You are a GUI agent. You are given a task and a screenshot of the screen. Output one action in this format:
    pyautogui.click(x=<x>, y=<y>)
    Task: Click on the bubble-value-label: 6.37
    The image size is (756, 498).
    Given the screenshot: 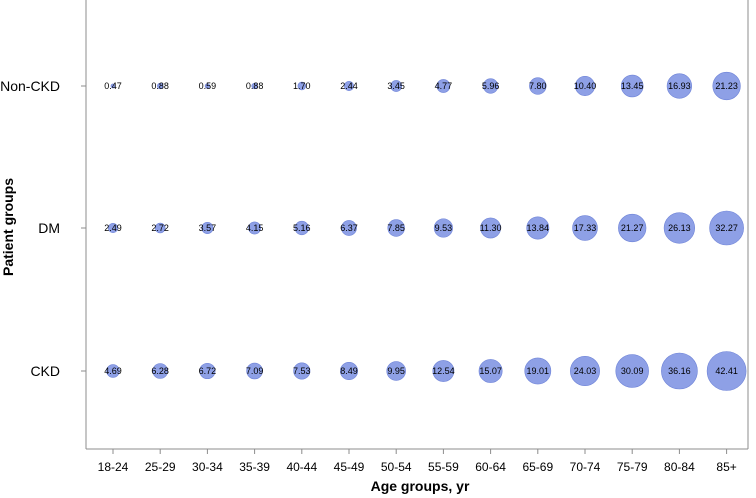 What is the action you would take?
    pyautogui.click(x=349, y=228)
    